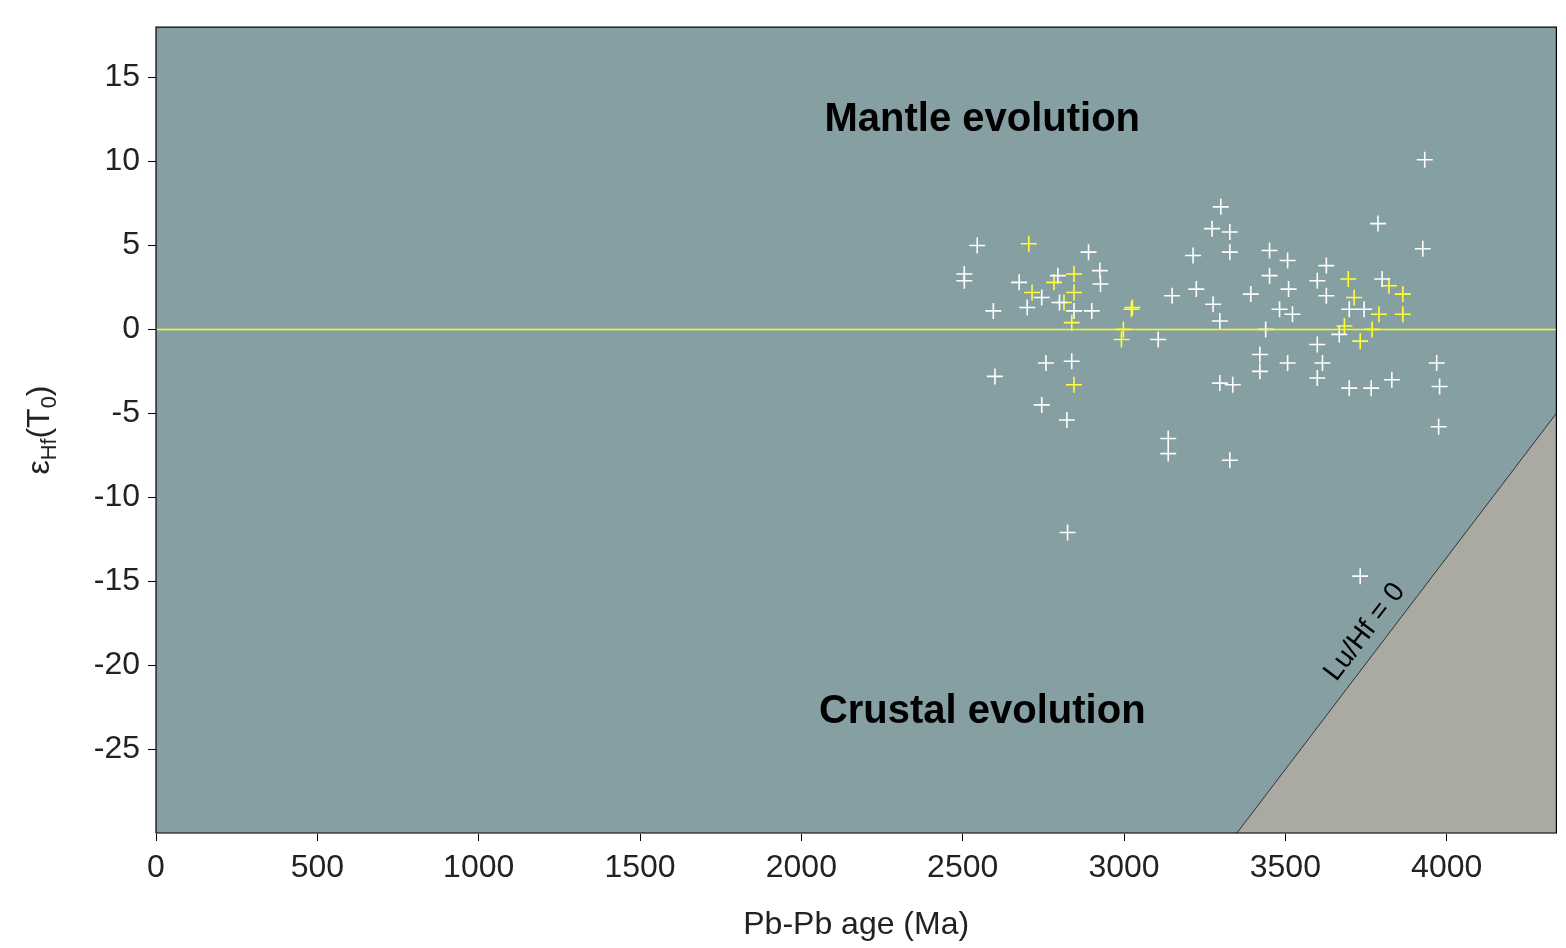 Image resolution: width=1566 pixels, height=948 pixels. I want to click on x-axis-title: Pb-Pb age (Ma), so click(856, 922).